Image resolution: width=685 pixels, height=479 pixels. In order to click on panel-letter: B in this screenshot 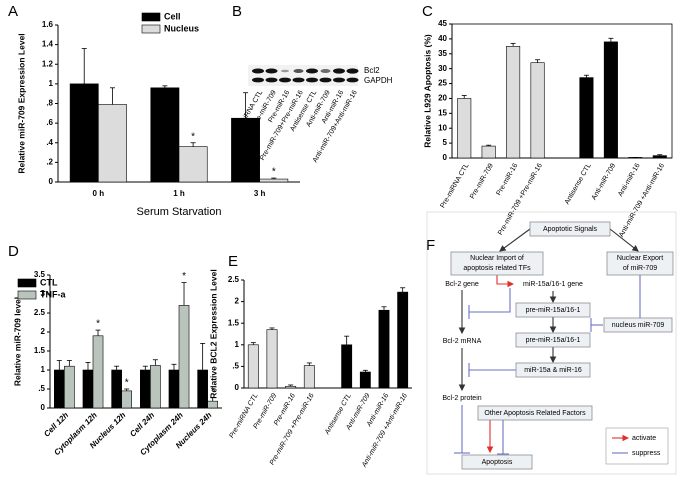, I will do `click(237, 11)`.